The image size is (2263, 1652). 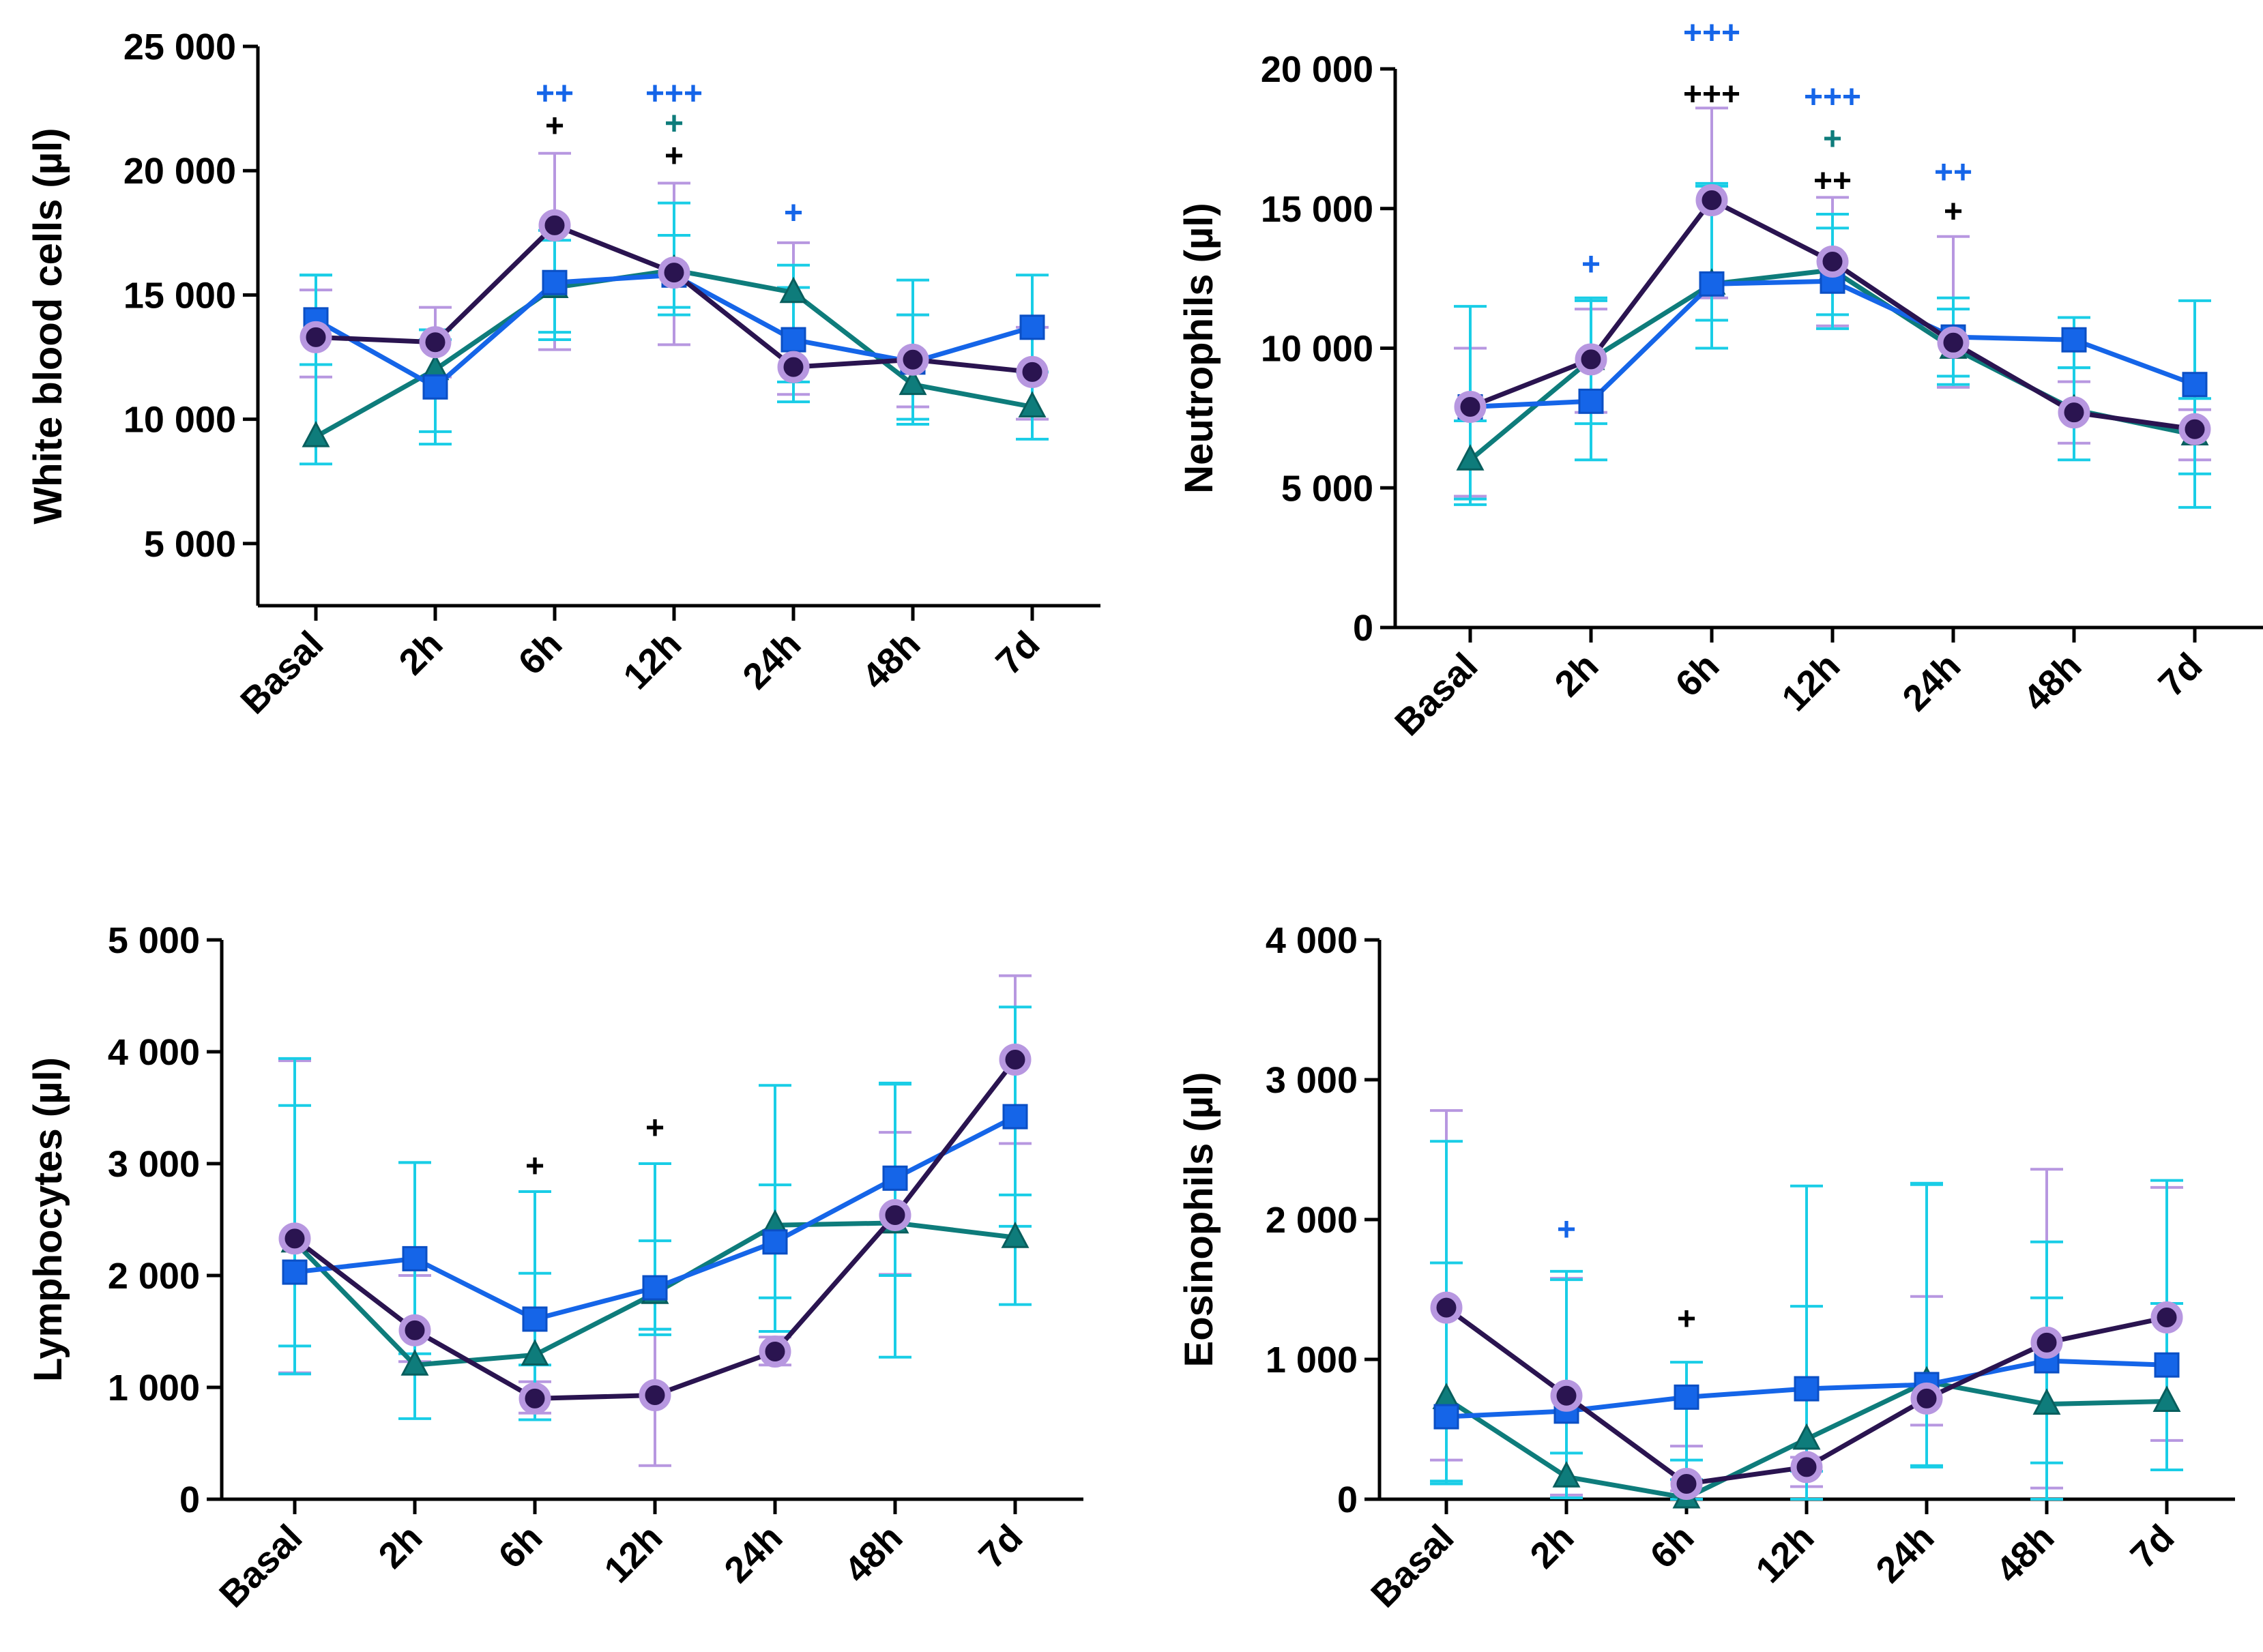 What do you see at coordinates (1436, 694) in the screenshot?
I see `x-tick-label: Basal` at bounding box center [1436, 694].